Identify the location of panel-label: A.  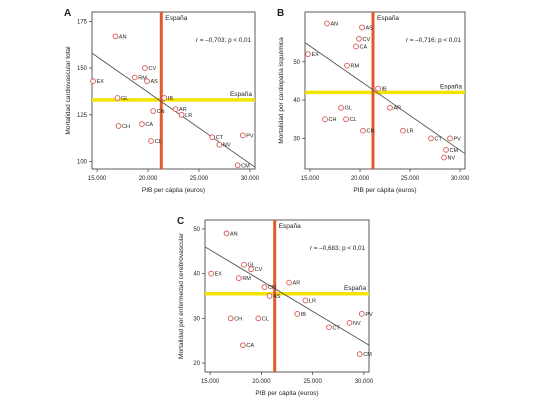
(67, 13).